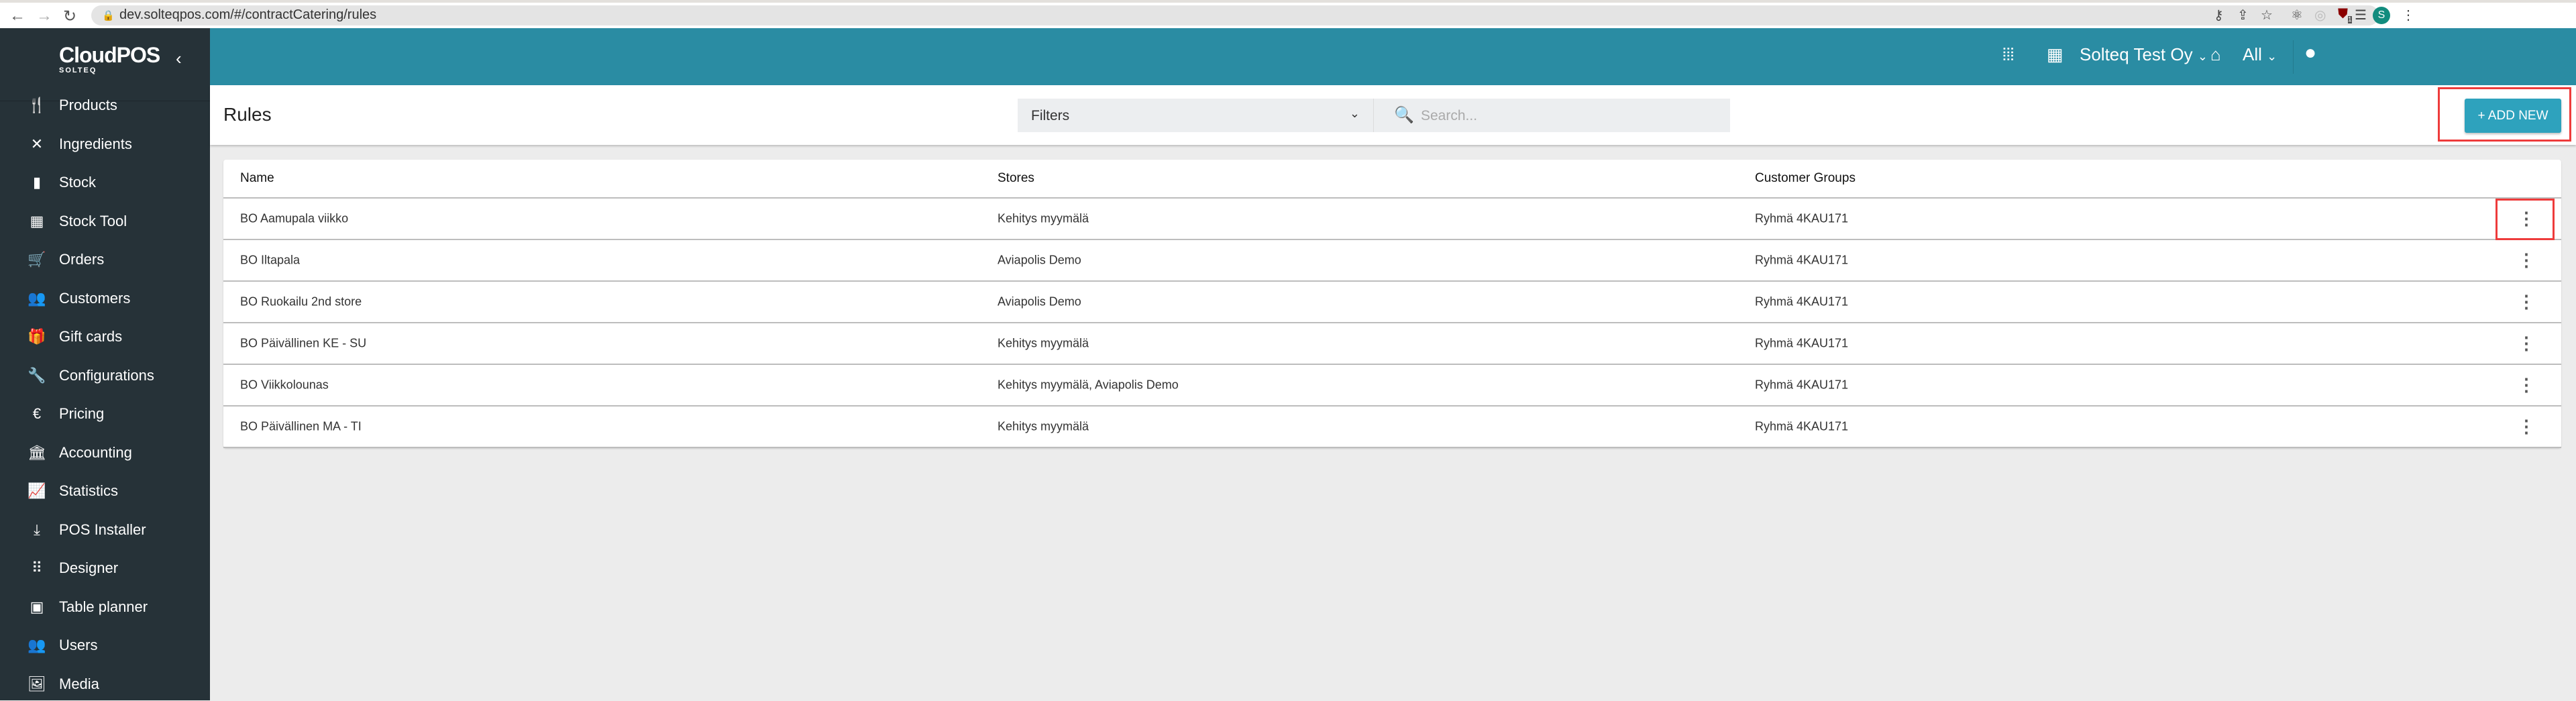 The width and height of the screenshot is (2576, 701). I want to click on rule-name: BO Aamupala viikko, so click(294, 218).